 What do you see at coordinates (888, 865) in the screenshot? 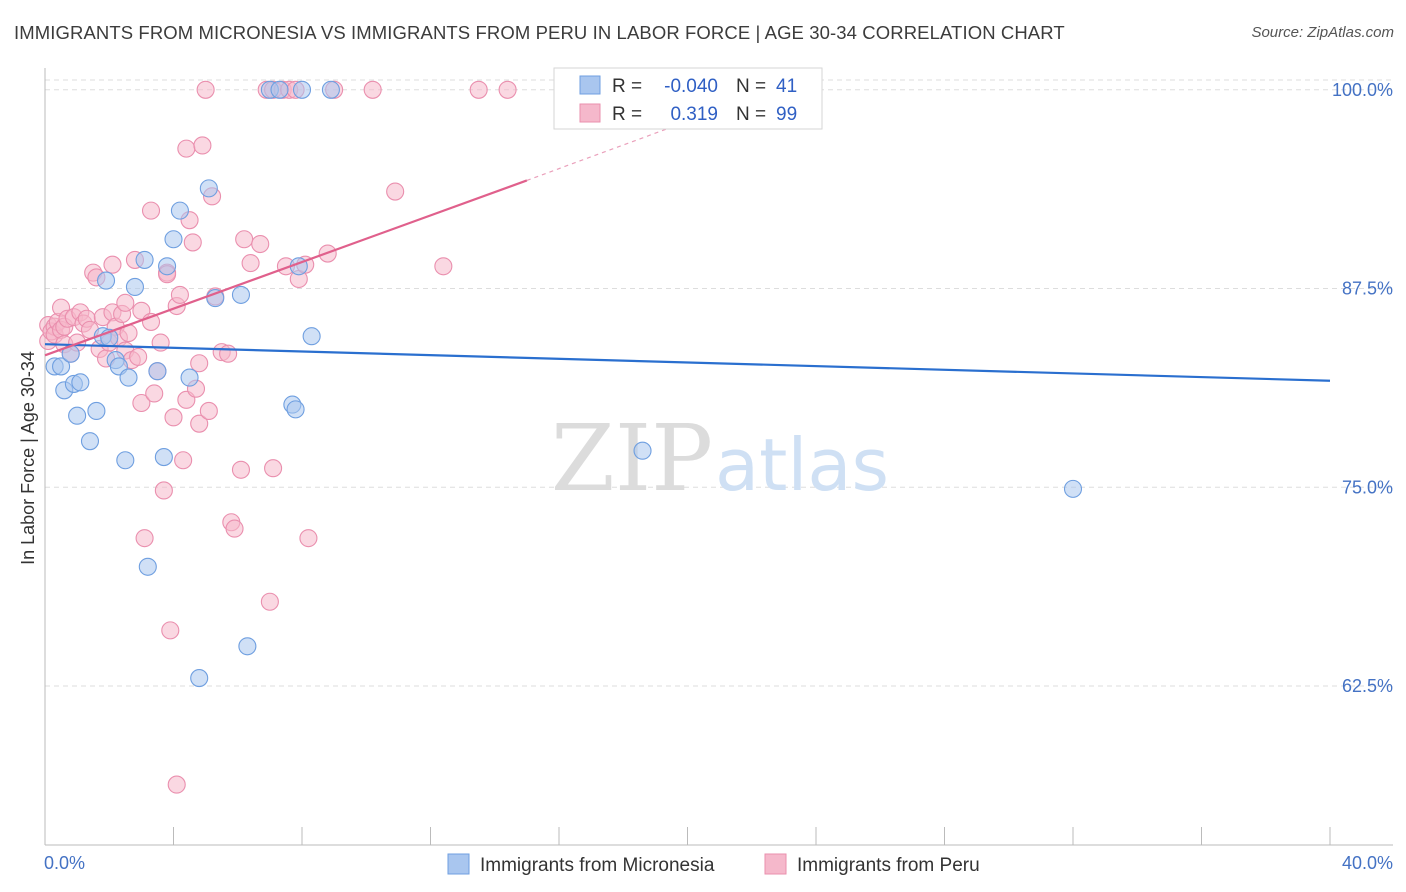
I see `bottom-legend-label-peru: Immigrants from Peru` at bounding box center [888, 865].